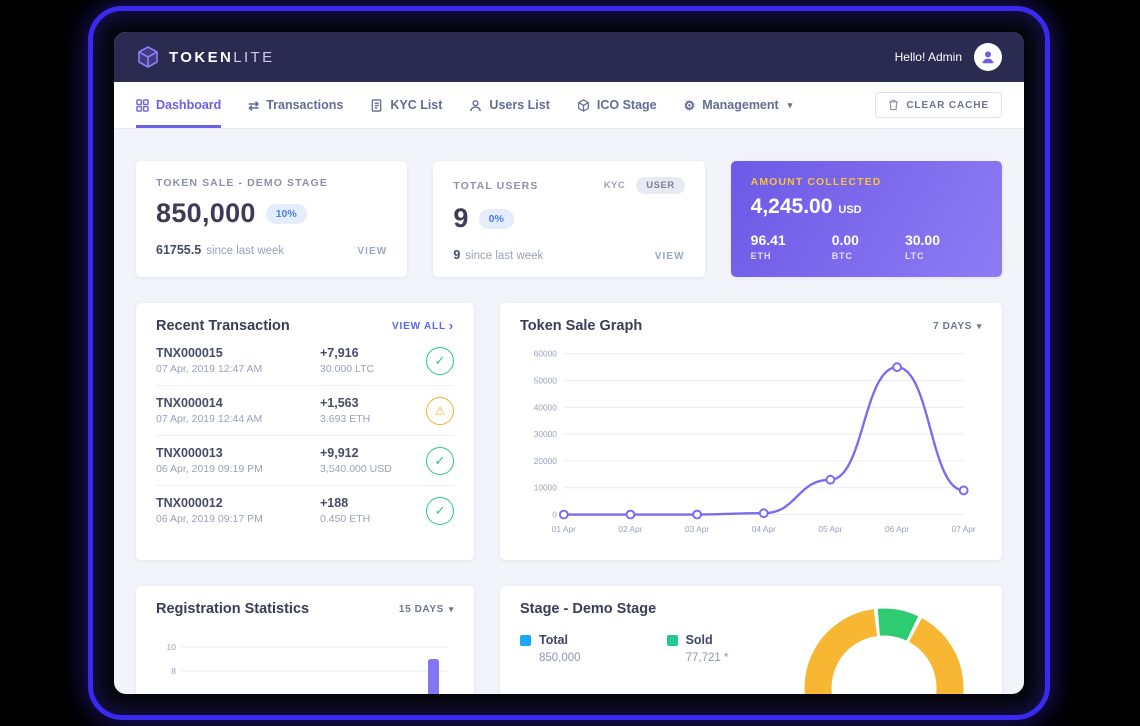 The image size is (1140, 726). What do you see at coordinates (356, 469) in the screenshot?
I see `tx-detail: 3,540.000 USD` at bounding box center [356, 469].